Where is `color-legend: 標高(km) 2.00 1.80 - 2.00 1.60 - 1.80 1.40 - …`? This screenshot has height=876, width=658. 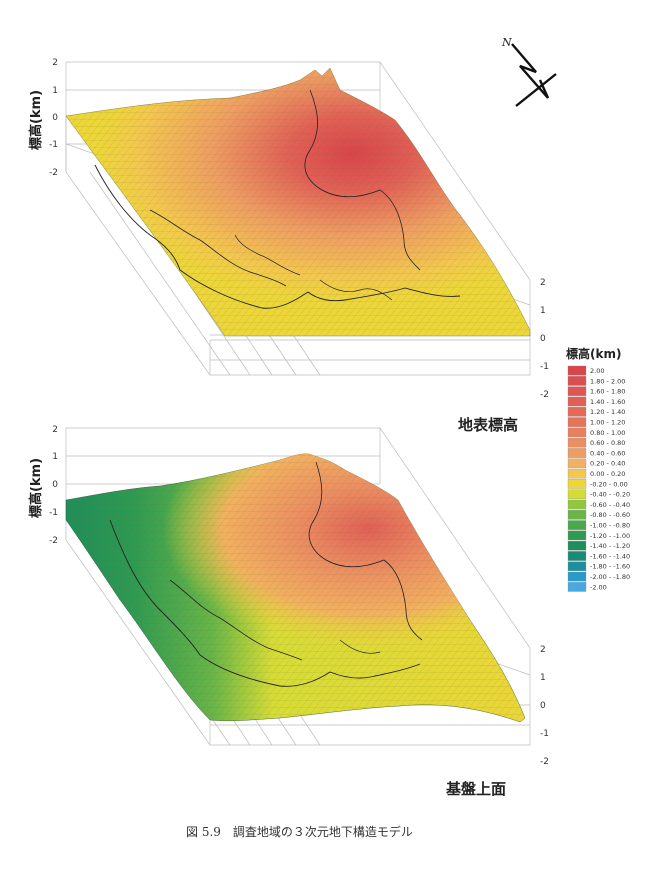
color-legend: 標高(km) 2.00 1.80 - 2.00 1.60 - 1.80 1.40 - … is located at coordinates (598, 469).